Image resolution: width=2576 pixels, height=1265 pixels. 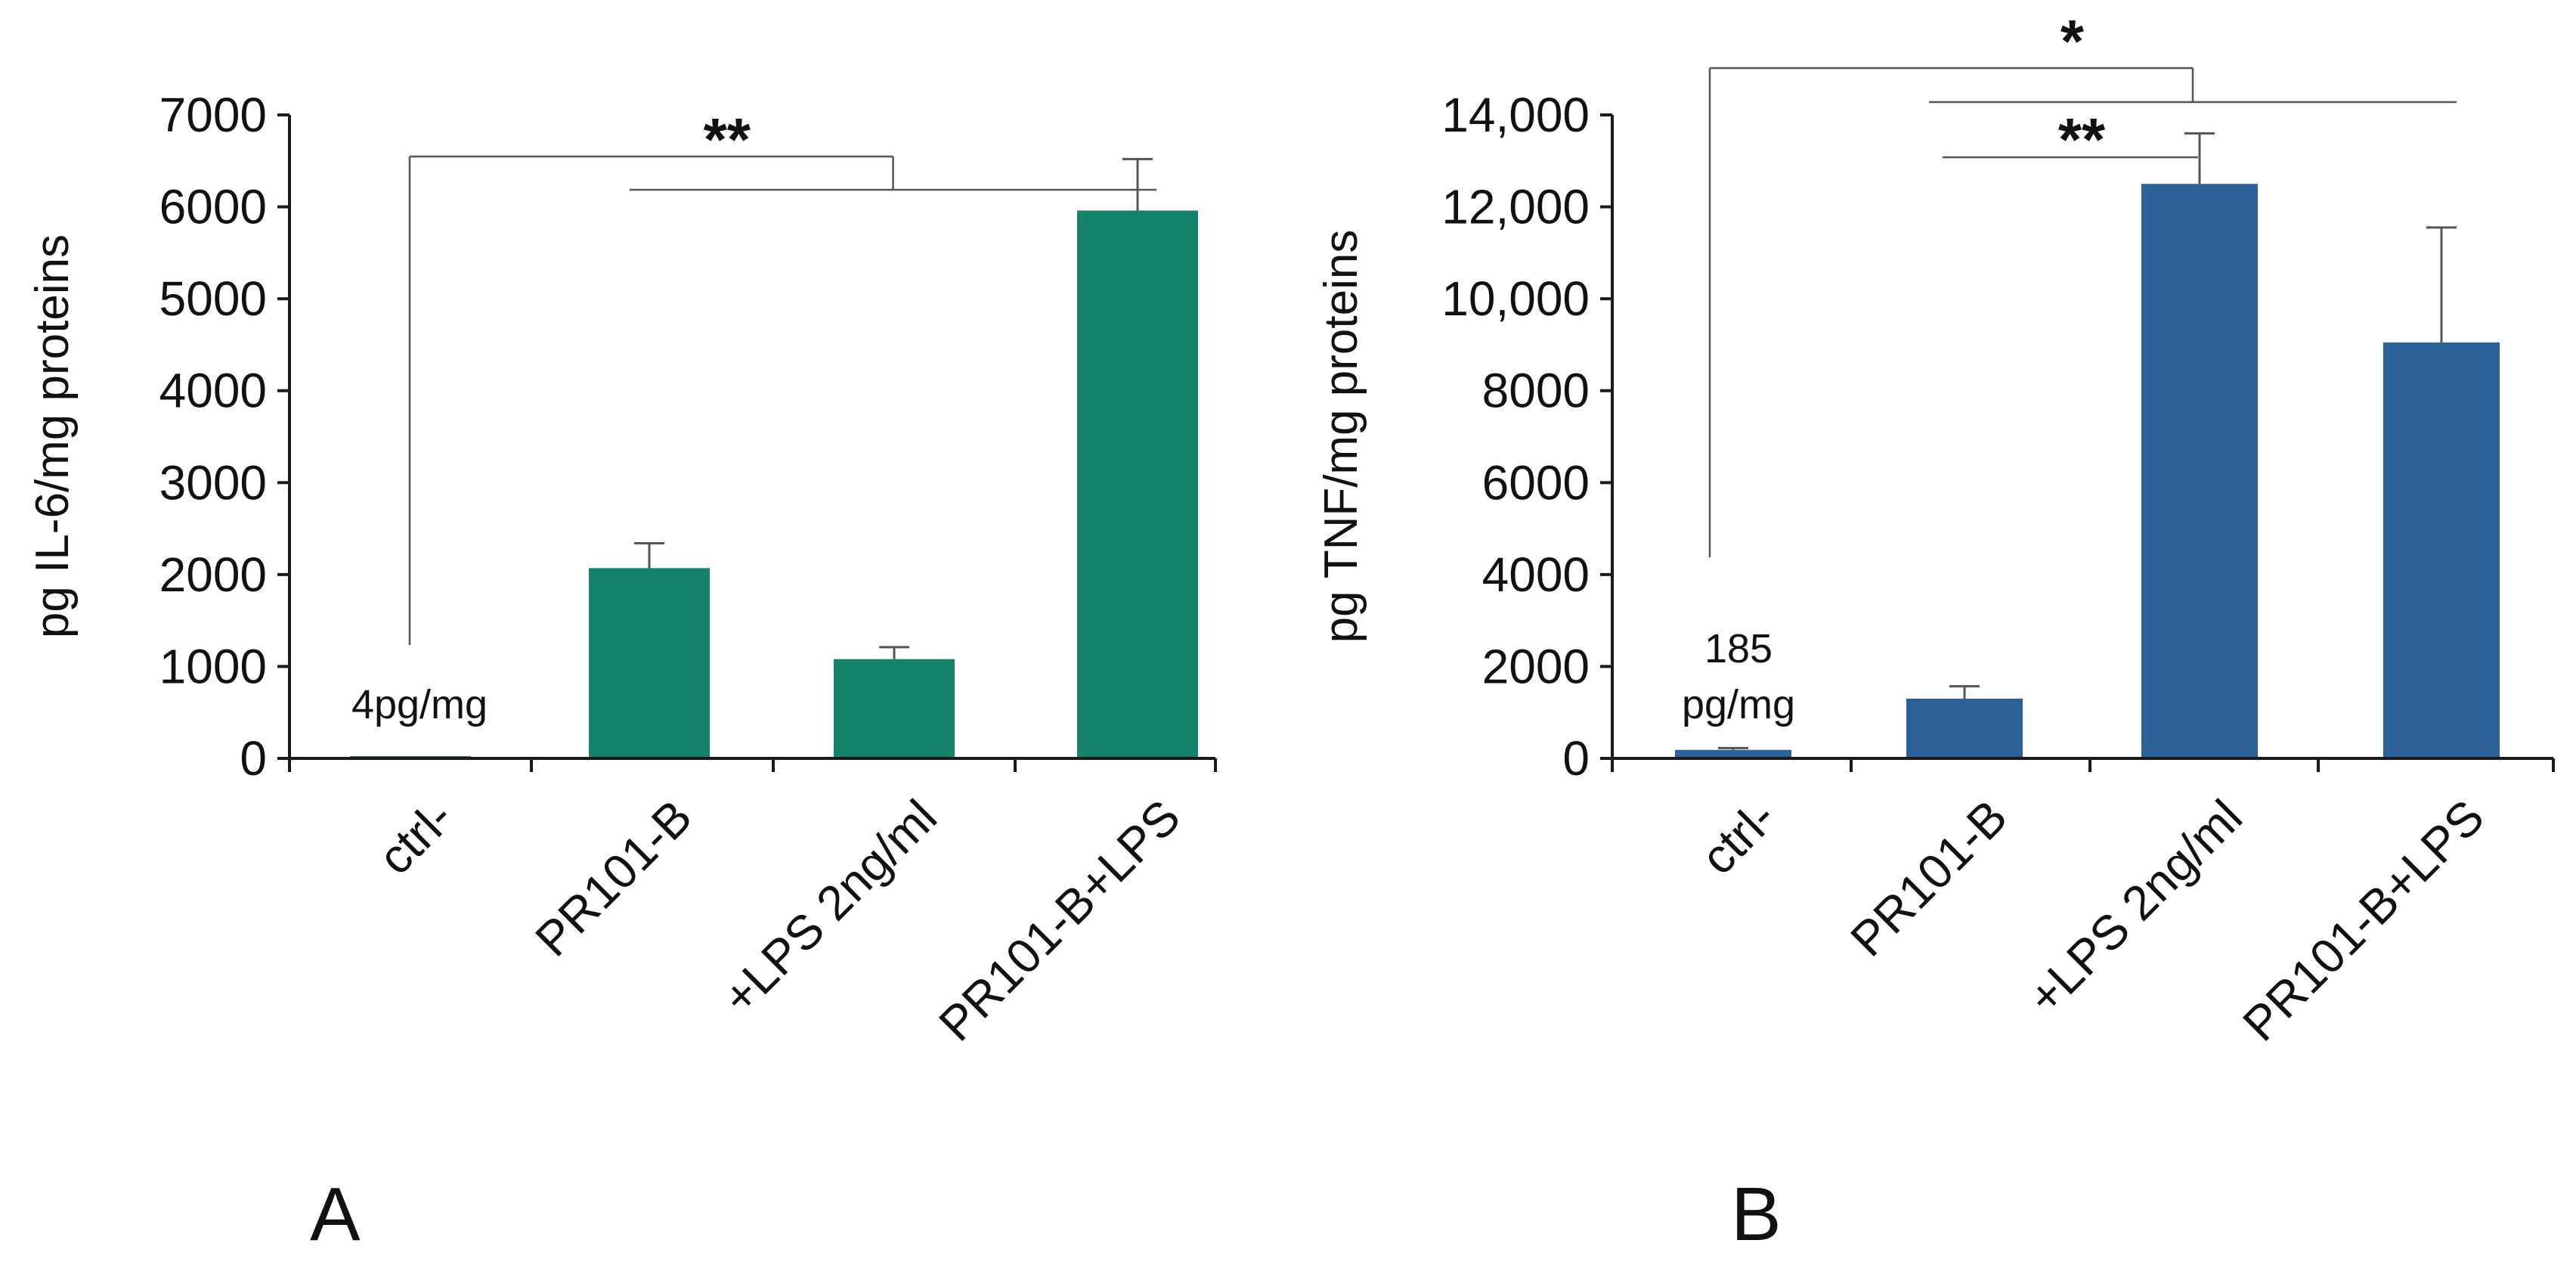 I want to click on panel-letter: A, so click(x=335, y=1214).